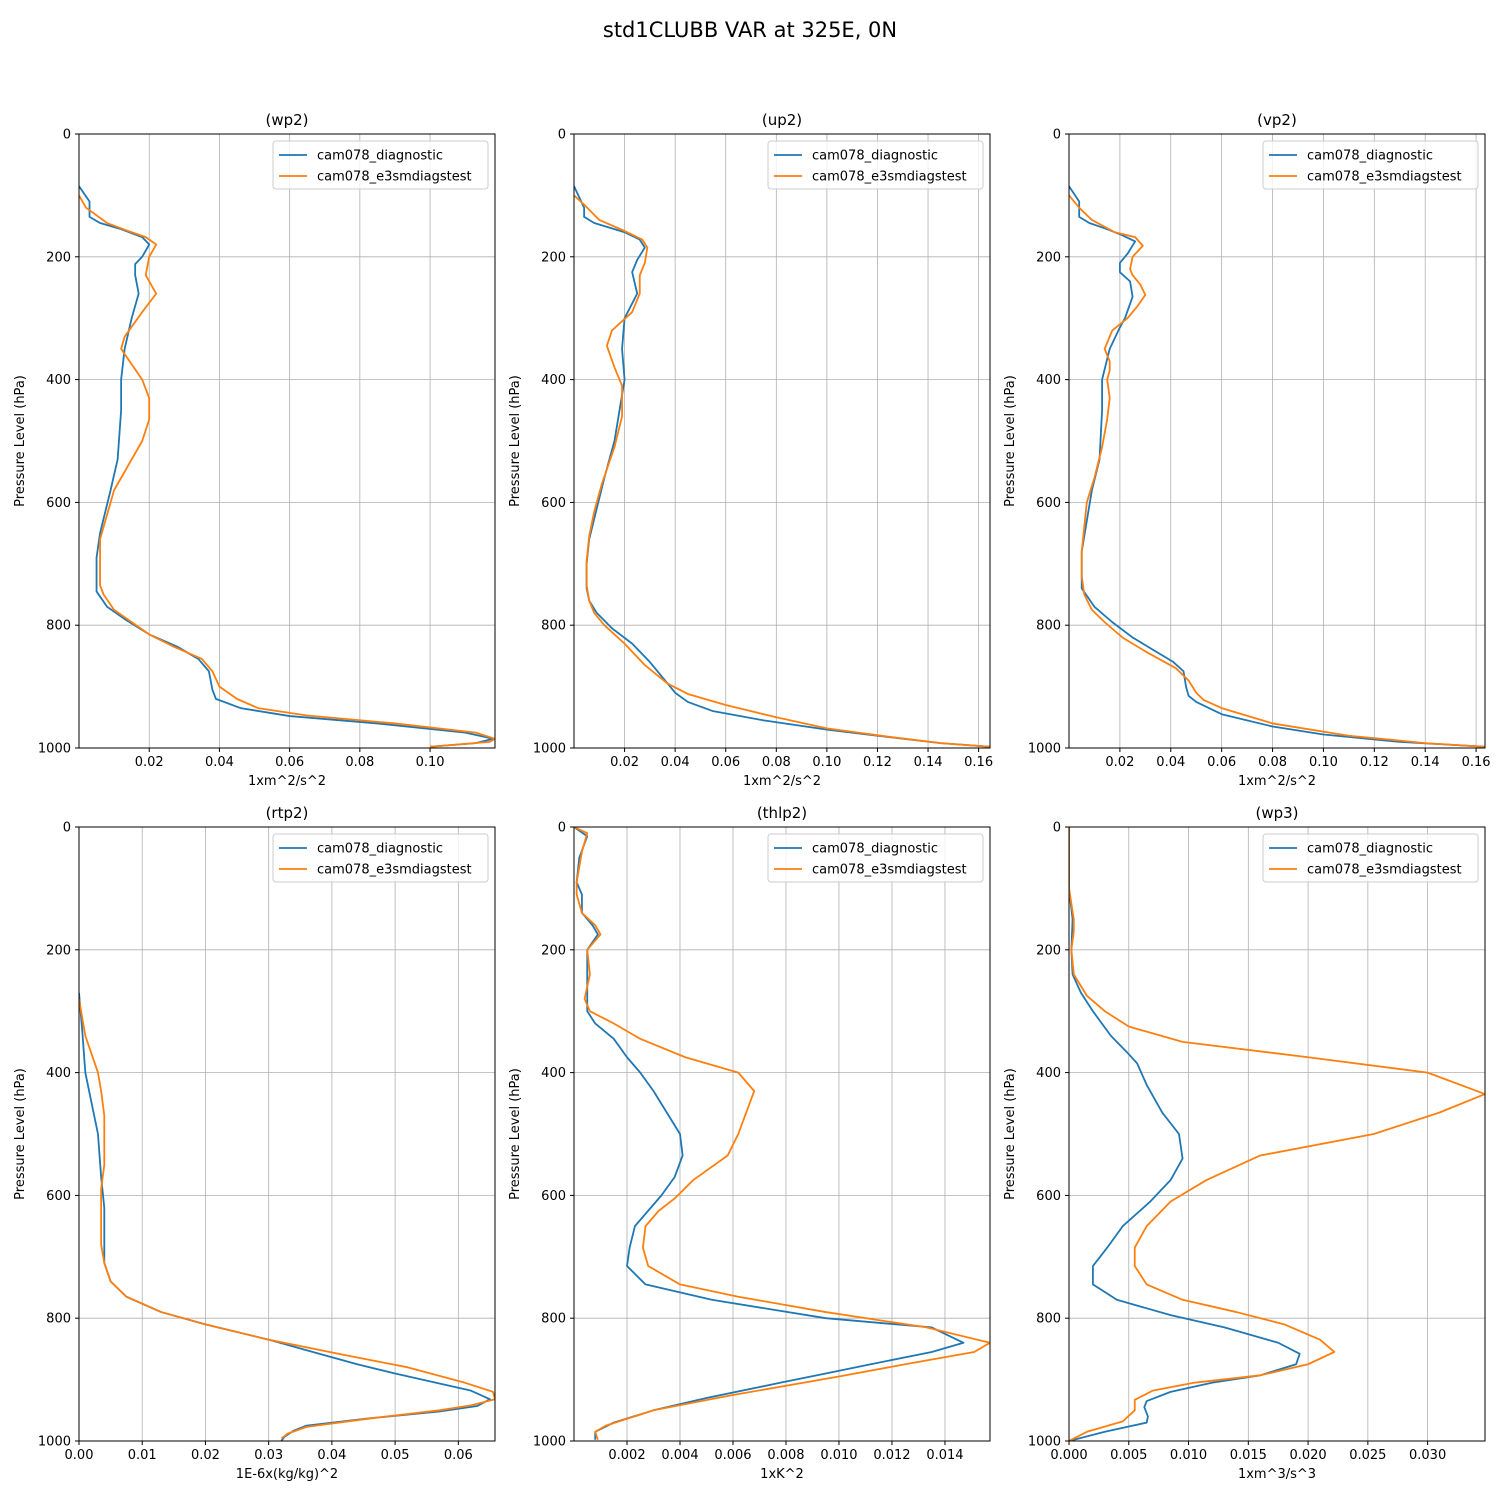 The height and width of the screenshot is (1500, 1500). What do you see at coordinates (782, 813) in the screenshot?
I see `panel-title: (thlp2)` at bounding box center [782, 813].